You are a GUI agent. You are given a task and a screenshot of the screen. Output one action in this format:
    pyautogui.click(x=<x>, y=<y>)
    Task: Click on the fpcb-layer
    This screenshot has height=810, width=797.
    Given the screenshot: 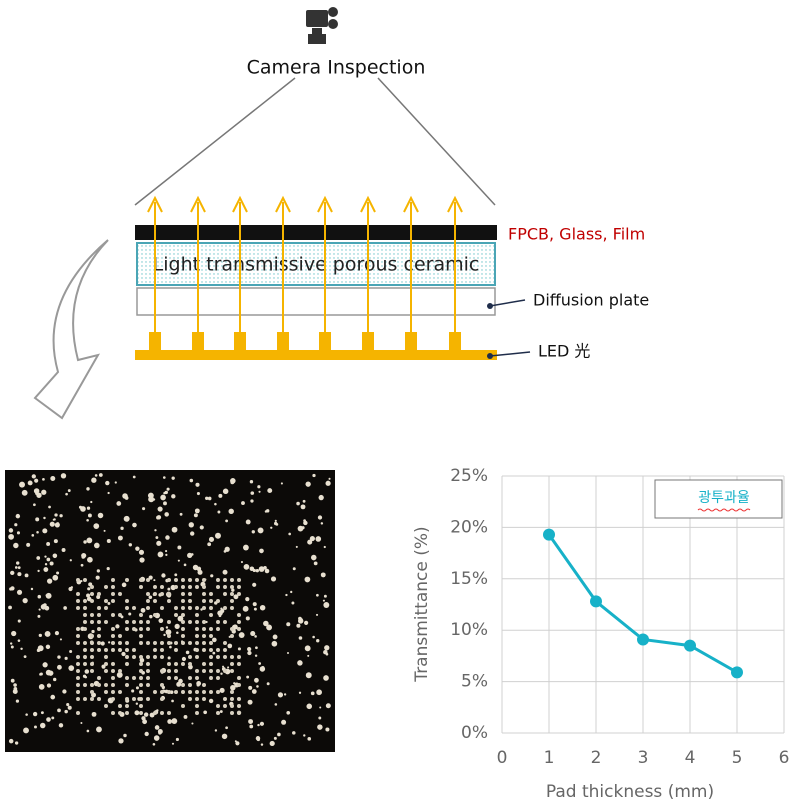 What is the action you would take?
    pyautogui.click(x=316, y=232)
    